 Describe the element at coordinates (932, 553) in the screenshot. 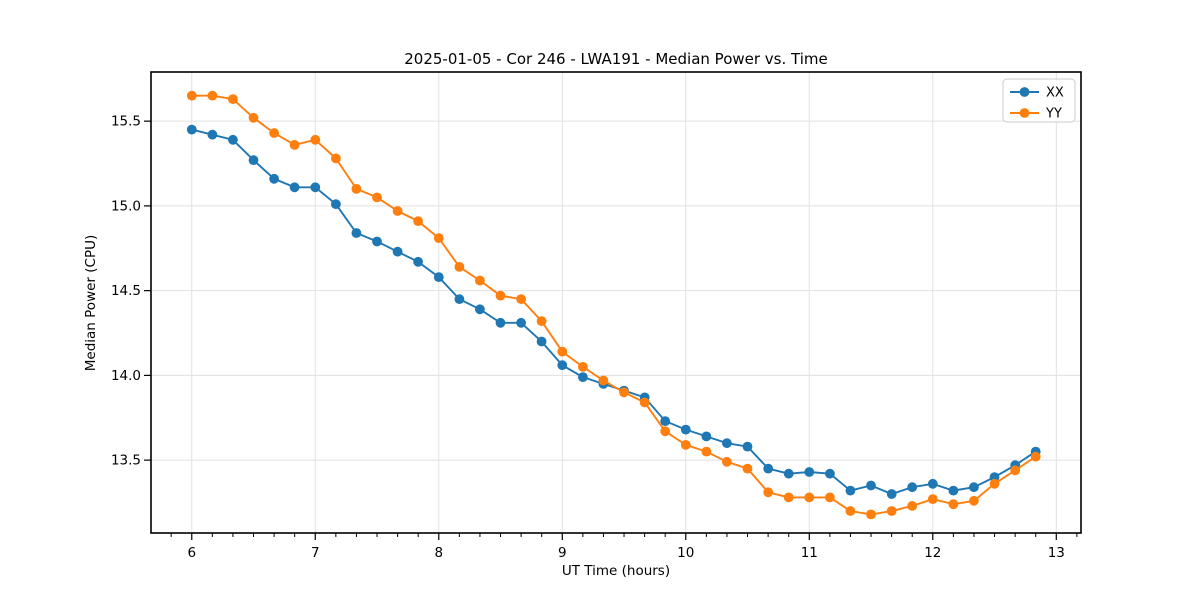

I see `x-tick-label: 12` at that location.